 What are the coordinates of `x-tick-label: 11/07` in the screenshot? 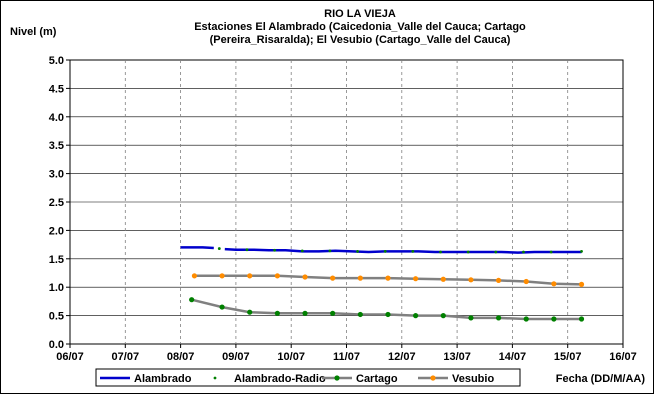 It's located at (346, 357).